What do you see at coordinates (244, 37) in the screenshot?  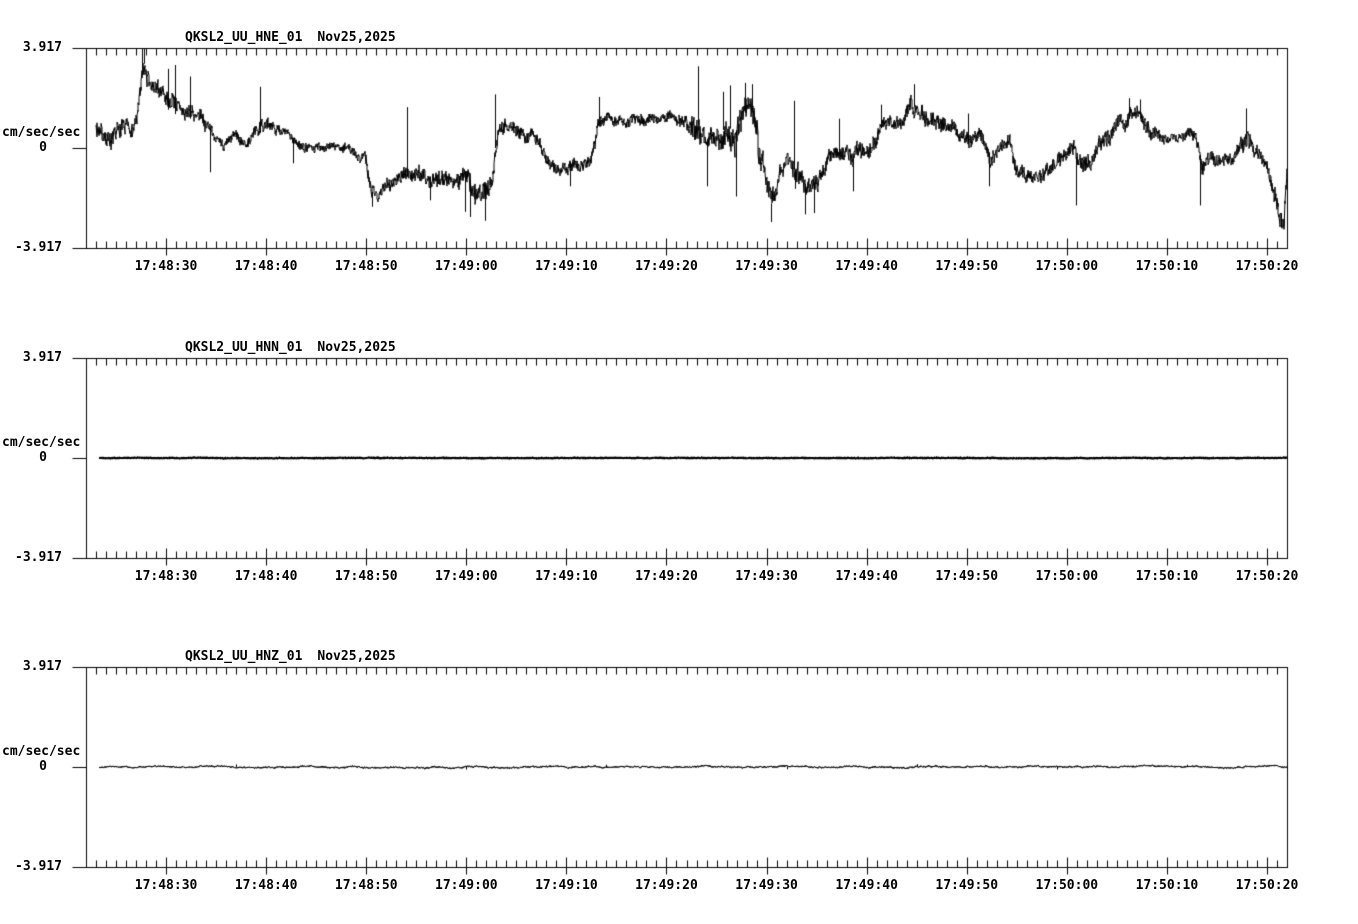 I see `station-label: QKSL2_UU_HNE_01` at bounding box center [244, 37].